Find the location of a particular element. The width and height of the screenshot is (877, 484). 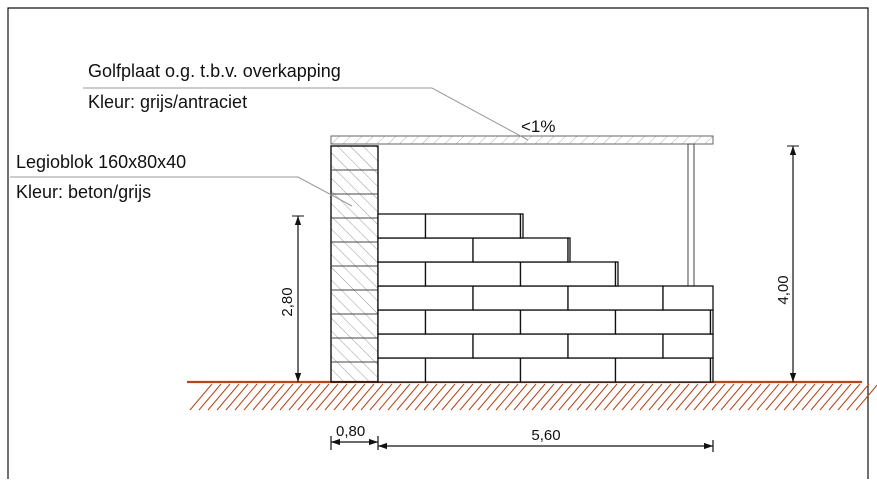

wall-length-value: 5,60 is located at coordinates (545, 435).